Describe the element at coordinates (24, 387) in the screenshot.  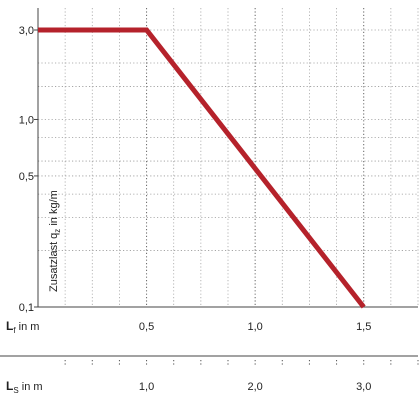
I see `secondary-x-axis-label: LS in m` at that location.